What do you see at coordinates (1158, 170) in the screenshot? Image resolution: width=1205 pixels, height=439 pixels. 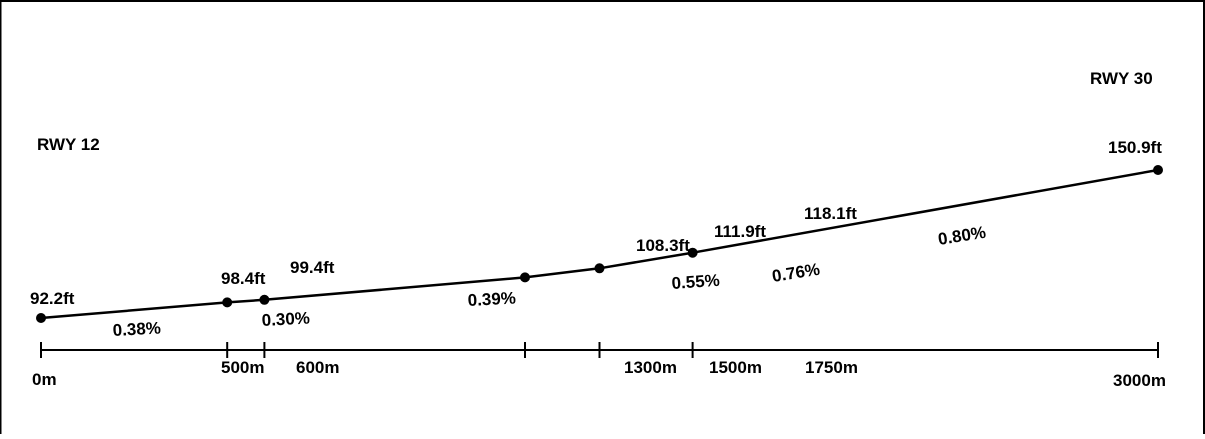 I see `elevation-point-3000m` at bounding box center [1158, 170].